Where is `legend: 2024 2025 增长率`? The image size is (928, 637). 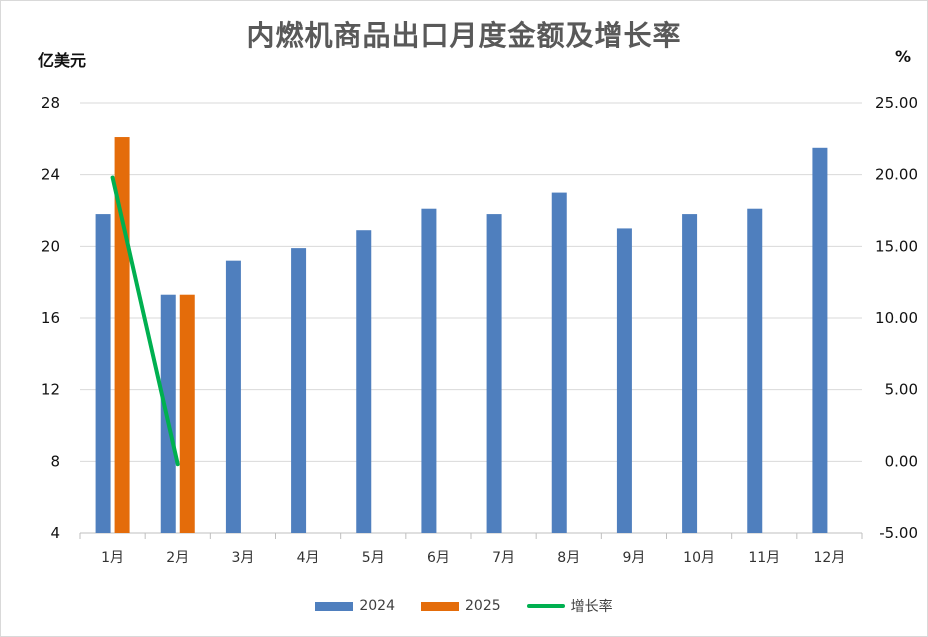
legend: 2024 2025 增长率 is located at coordinates (464, 606).